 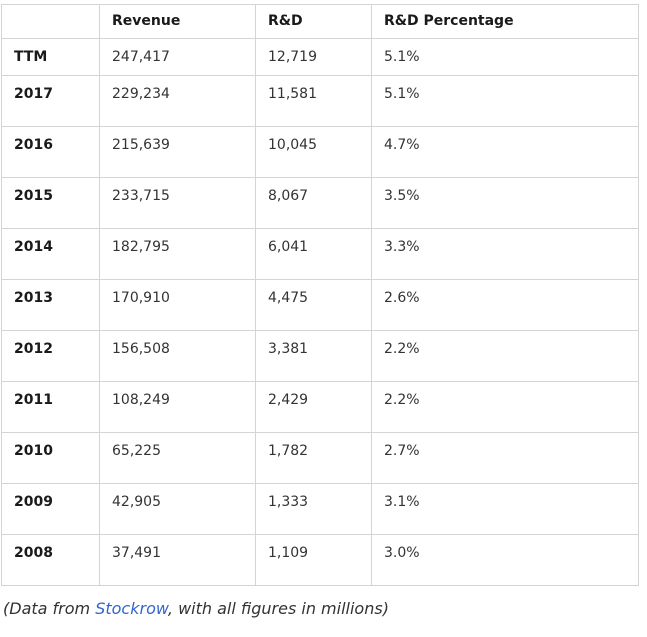 What do you see at coordinates (177, 203) in the screenshot?
I see `cell-revenue: 233,715` at bounding box center [177, 203].